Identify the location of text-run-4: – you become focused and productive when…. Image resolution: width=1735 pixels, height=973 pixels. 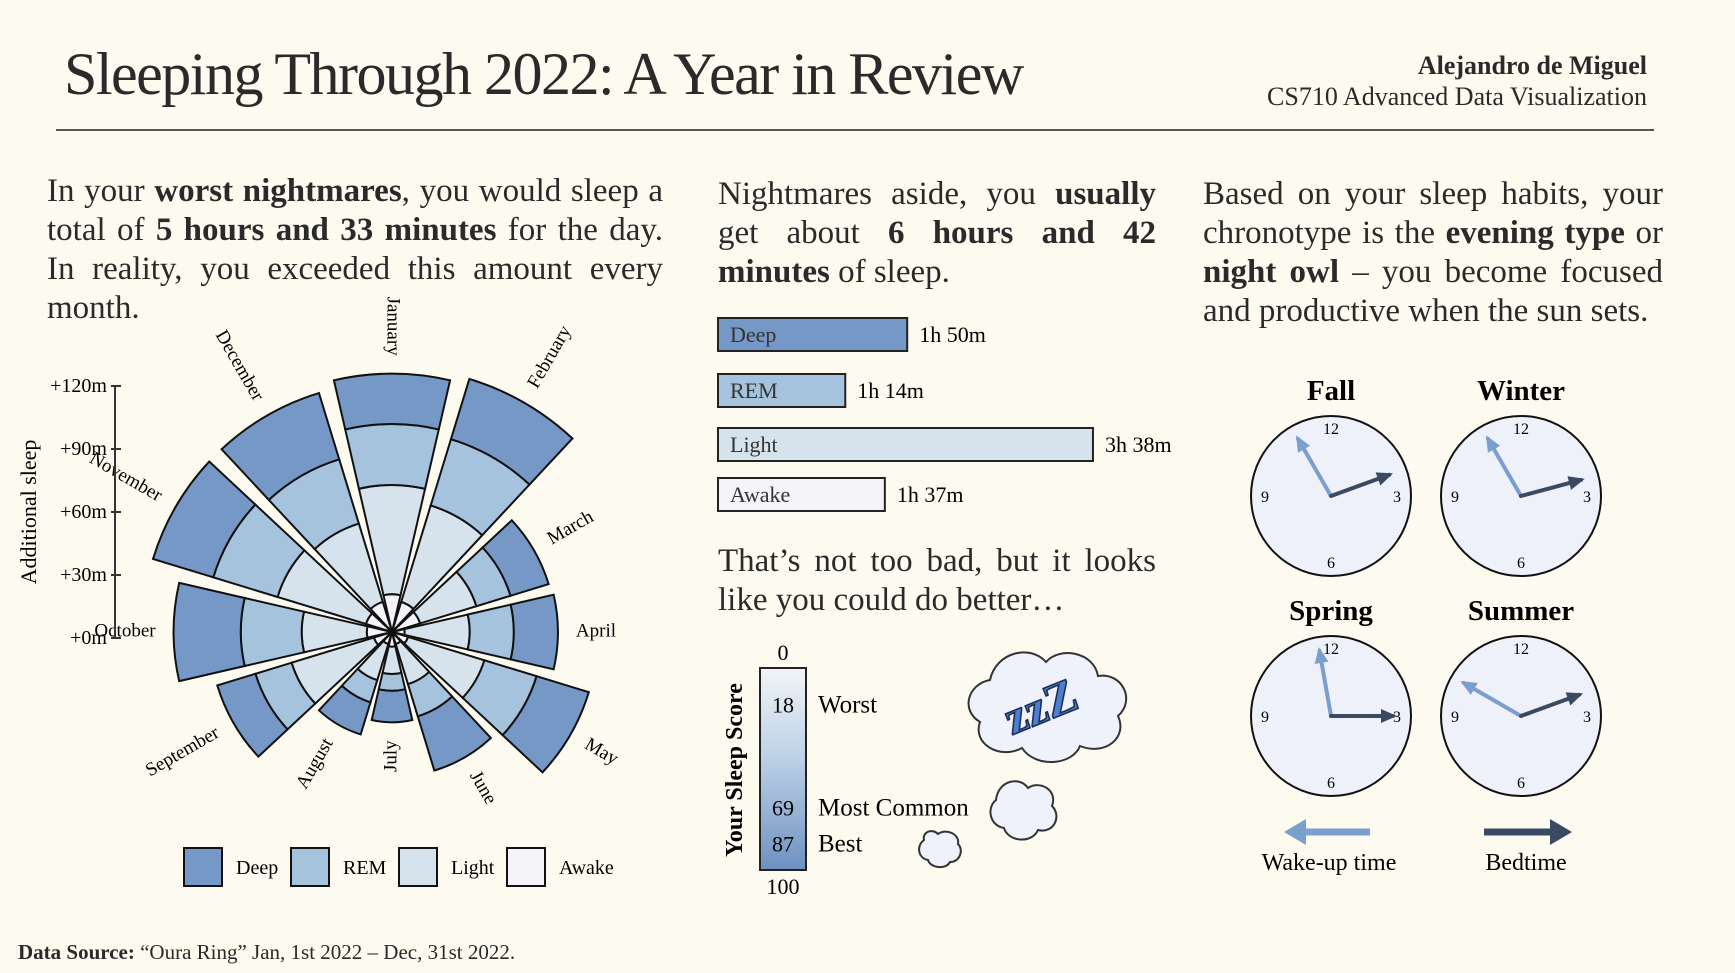
(1433, 291).